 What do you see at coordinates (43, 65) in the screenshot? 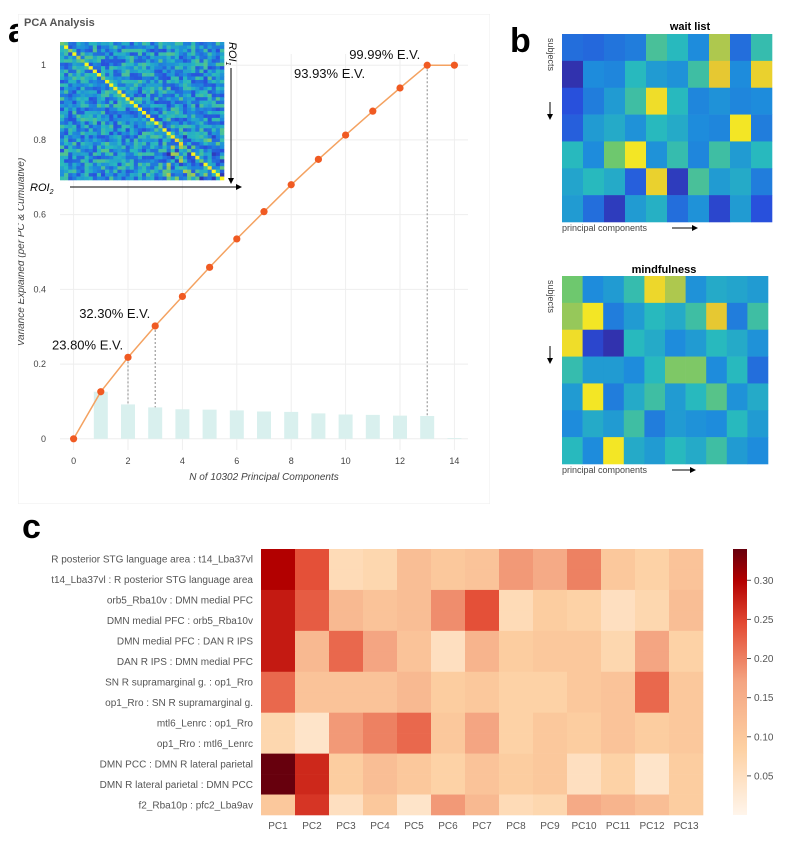
I see `y-tick-label: 1` at bounding box center [43, 65].